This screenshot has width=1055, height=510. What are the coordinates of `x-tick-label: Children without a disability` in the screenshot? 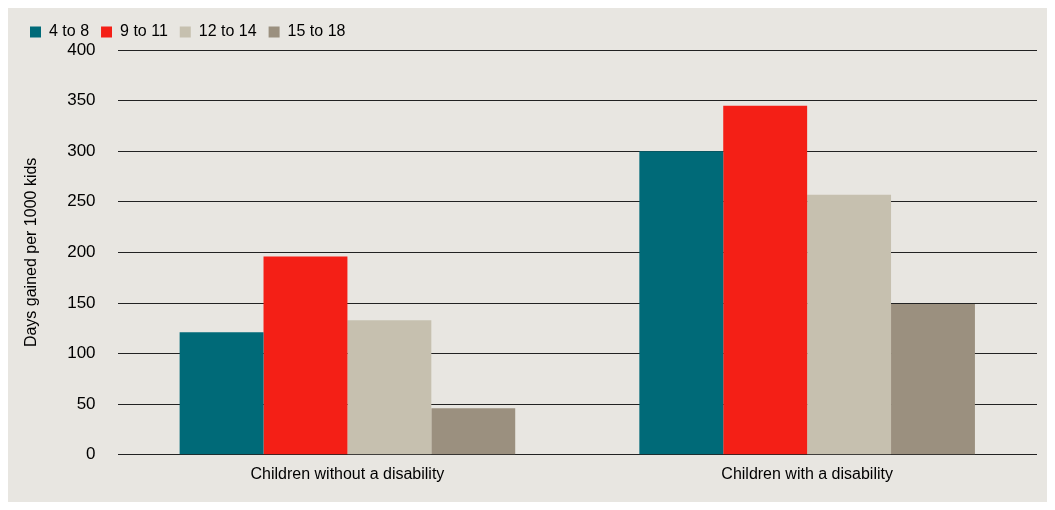 It's located at (347, 473).